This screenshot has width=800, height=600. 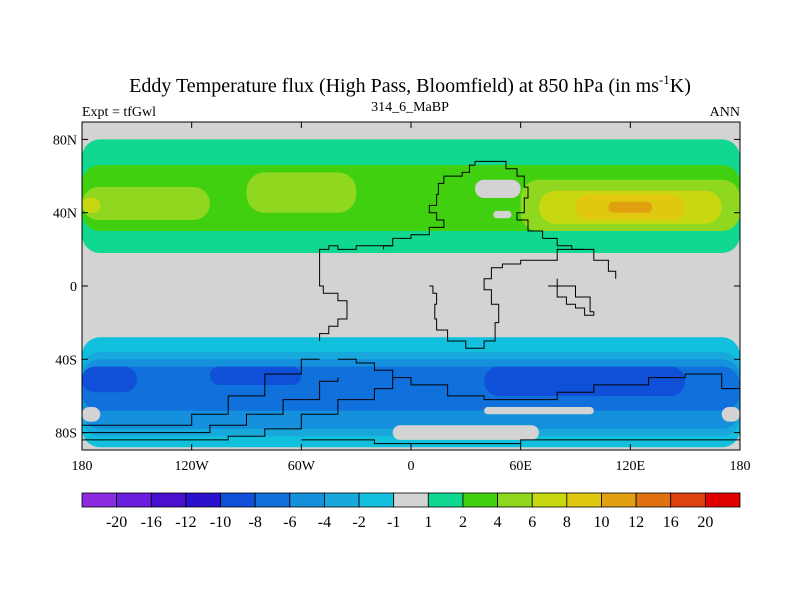 I want to click on coast-south-main, so click(x=538, y=381).